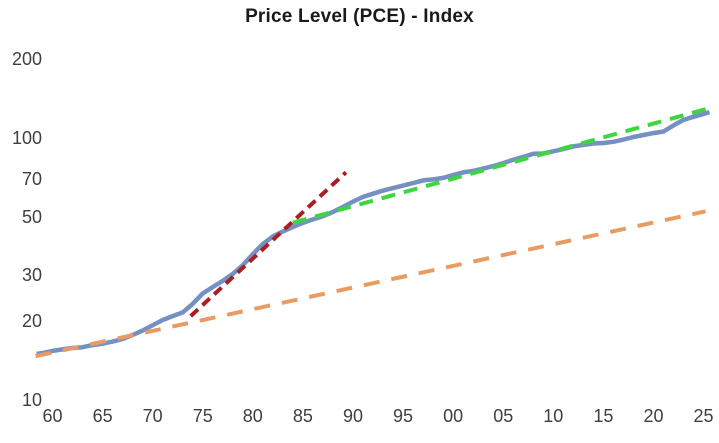  Describe the element at coordinates (31, 274) in the screenshot. I see `y-tick-label: 30` at that location.